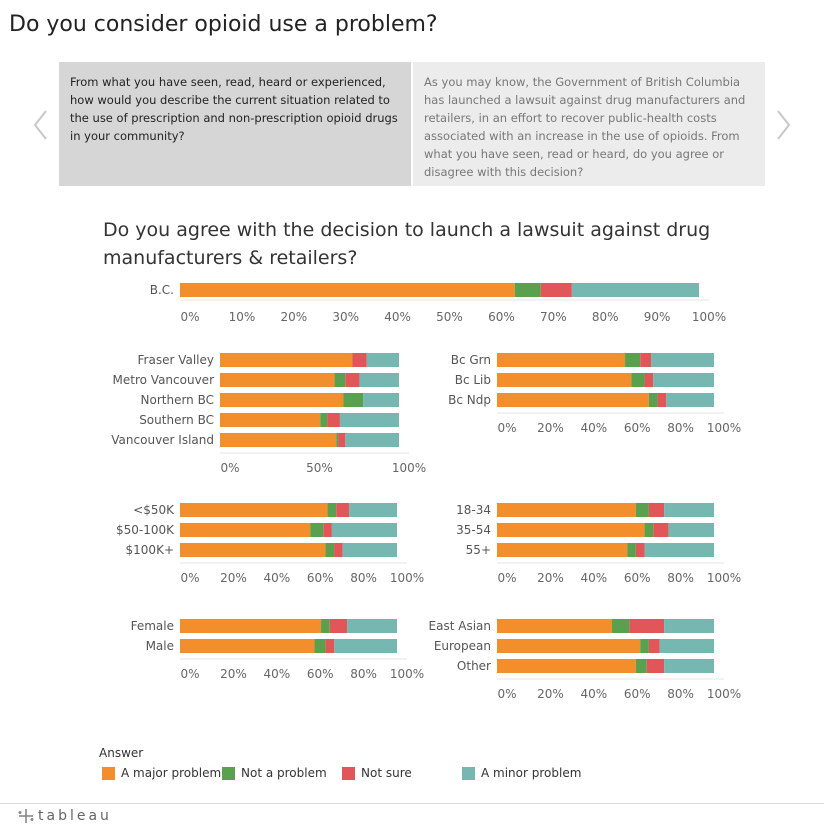 Image resolution: width=824 pixels, height=831 pixels. Describe the element at coordinates (783, 125) in the screenshot. I see `chevron-right-icon` at that location.